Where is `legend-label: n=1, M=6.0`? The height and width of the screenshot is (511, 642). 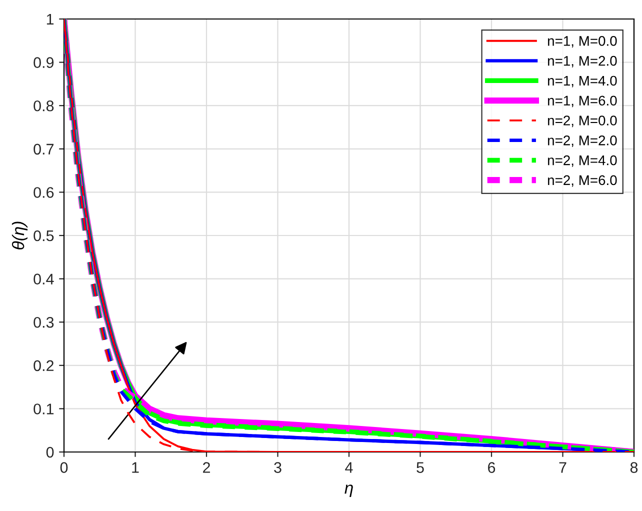 legend-label: n=1, M=6.0 is located at coordinates (582, 102).